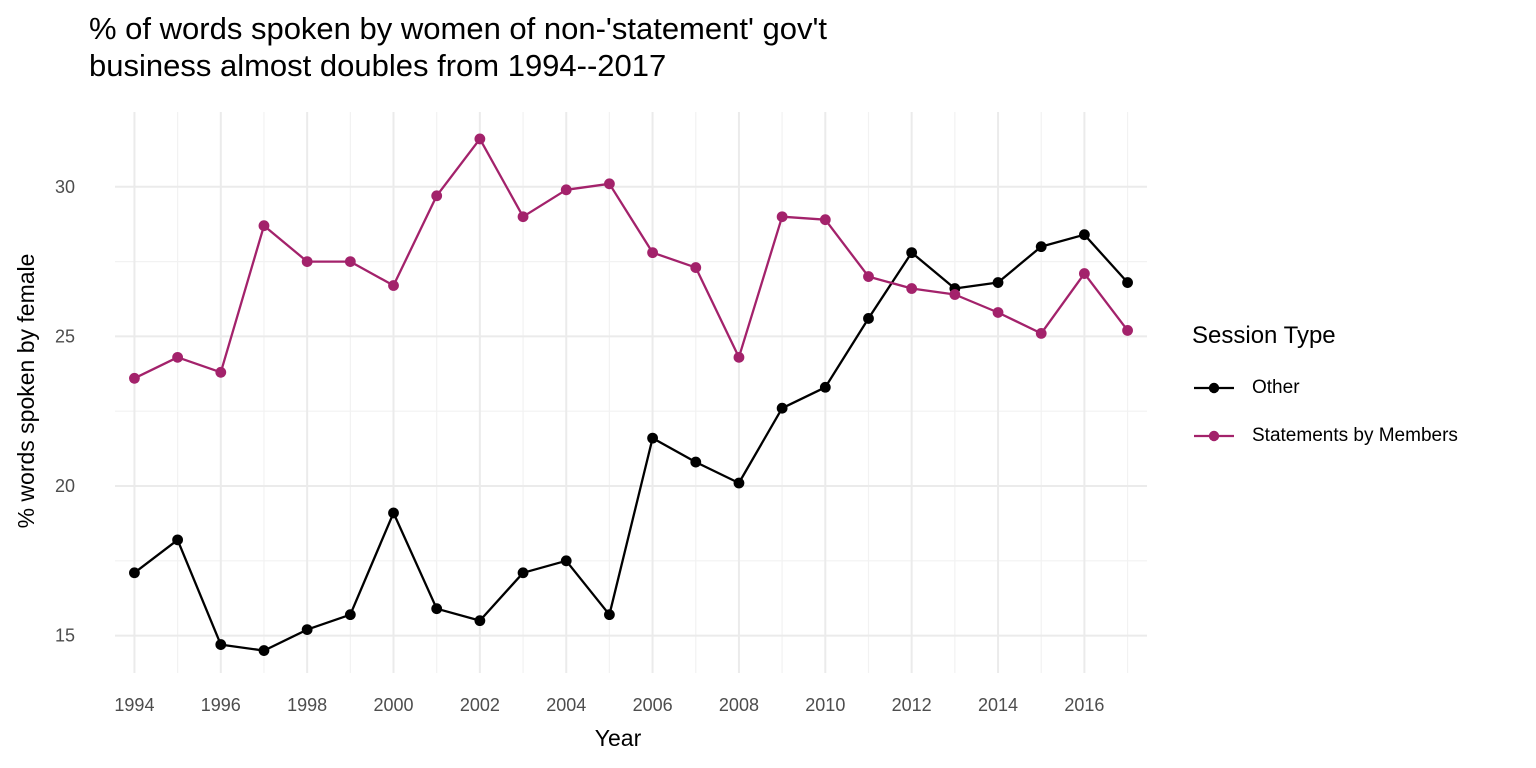 The height and width of the screenshot is (768, 1536). Describe the element at coordinates (134, 705) in the screenshot. I see `x-tick-label: 1994` at that location.